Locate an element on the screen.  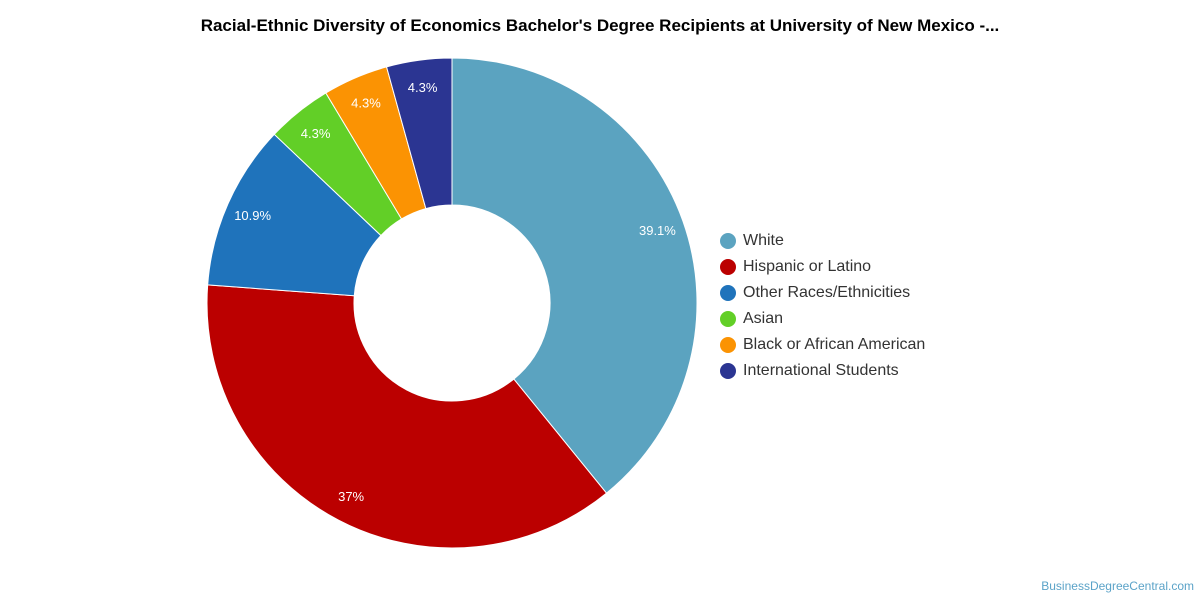
legend-label: Other Races/Ethnicities is located at coordinates (827, 292).